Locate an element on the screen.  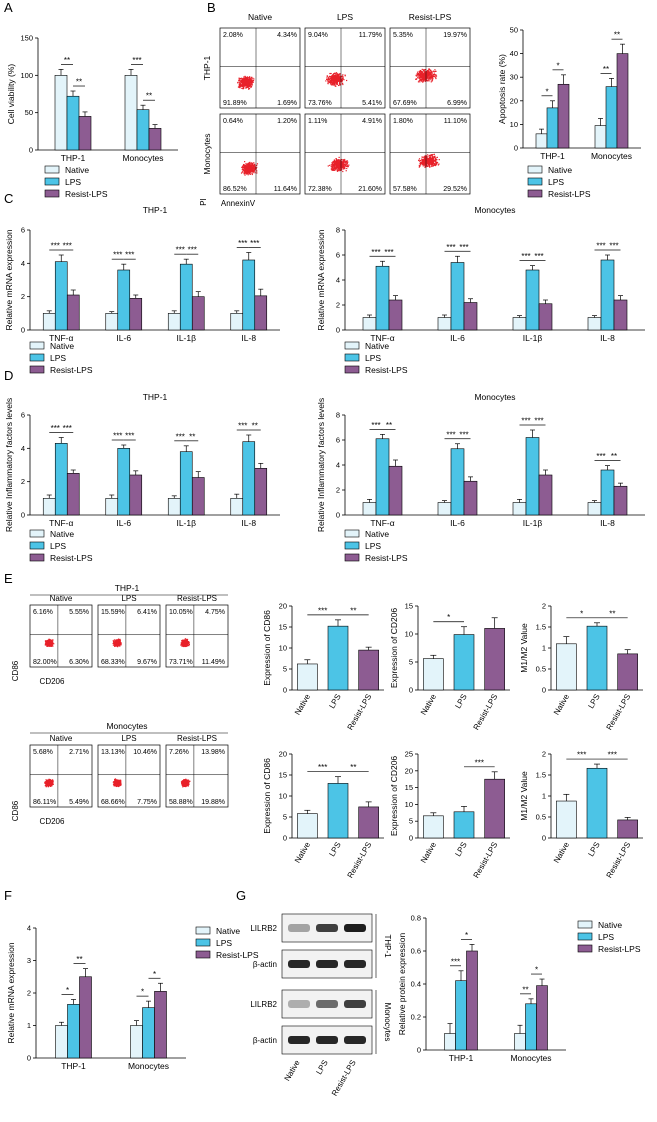
quadrant-value: 4.91% is located at coordinates (372, 121).